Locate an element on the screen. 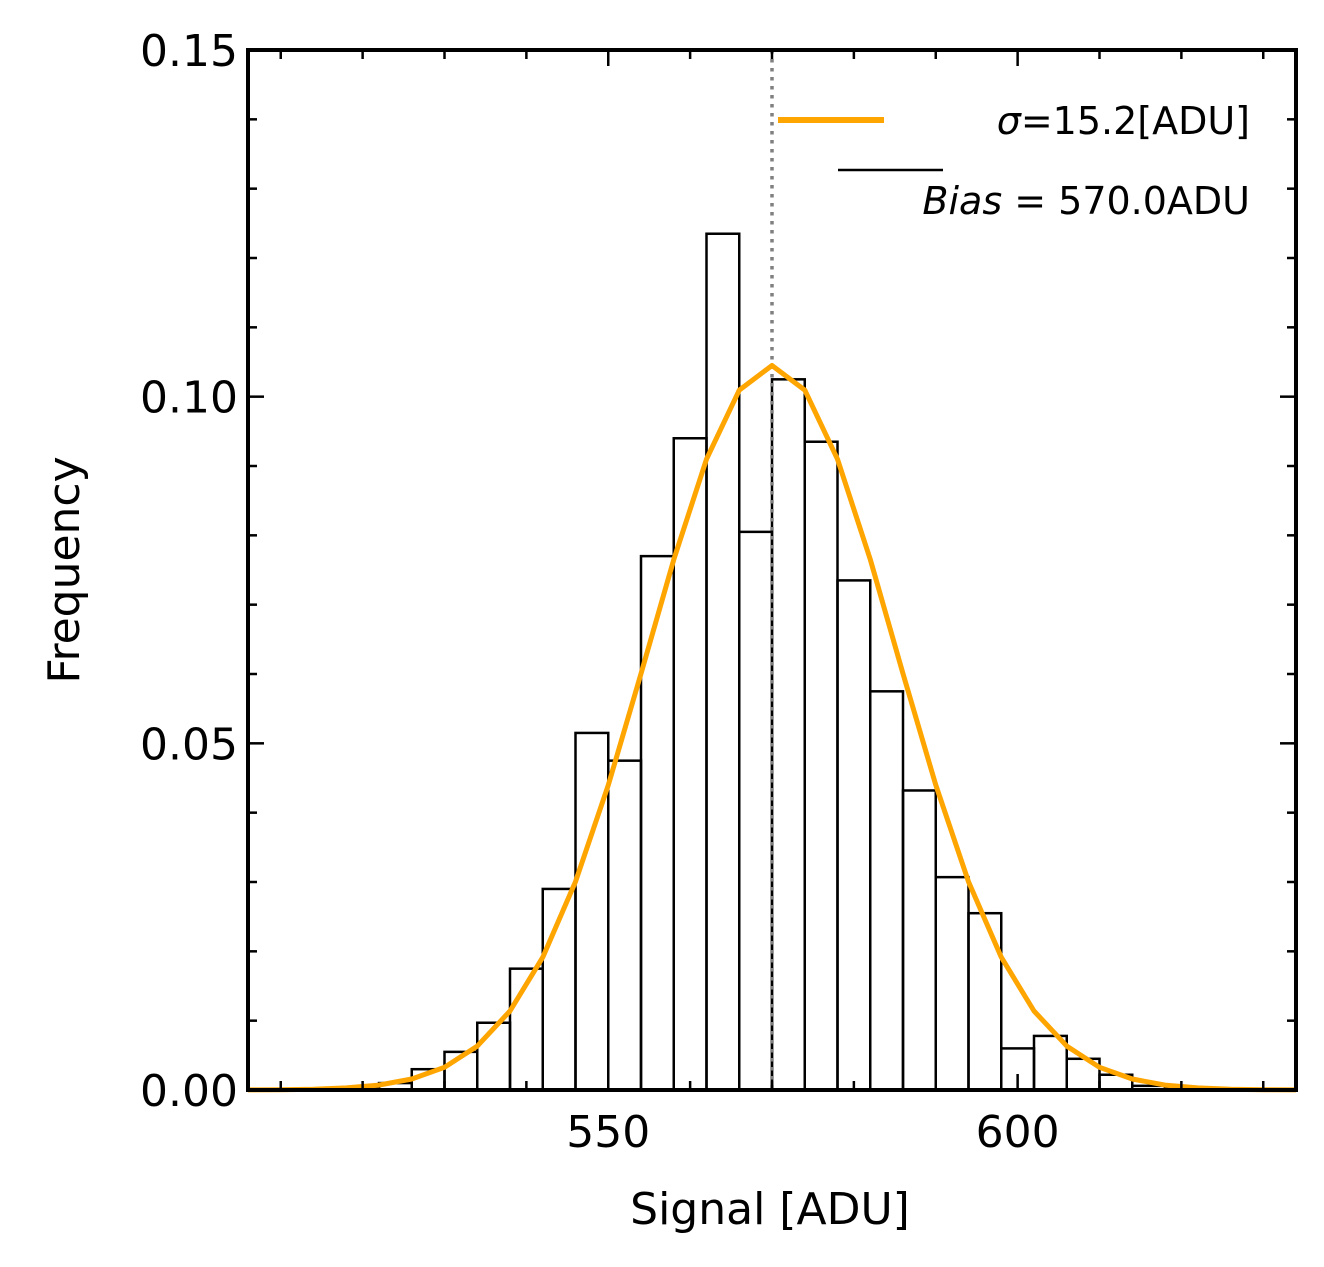 This screenshot has height=1267, width=1324. legend-sigma-symbol: σ is located at coordinates (1010, 121).